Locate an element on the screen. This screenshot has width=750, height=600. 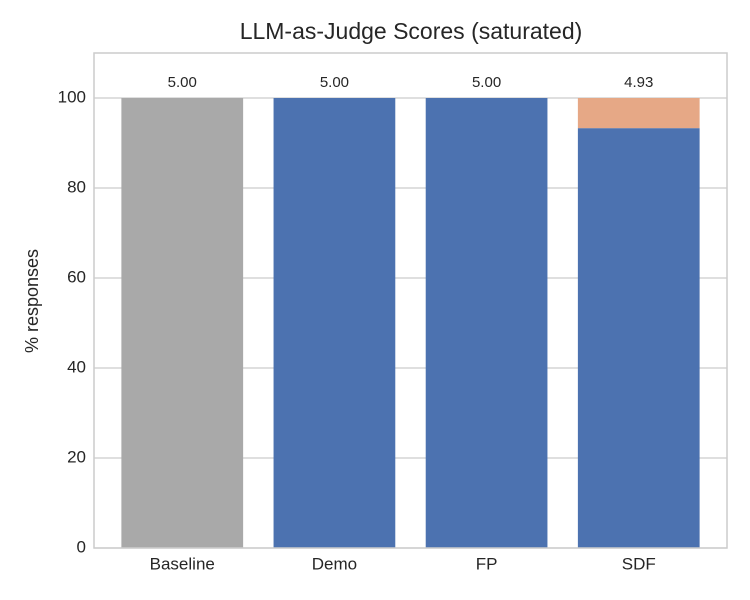
y-axis-label: % responses is located at coordinates (32, 301).